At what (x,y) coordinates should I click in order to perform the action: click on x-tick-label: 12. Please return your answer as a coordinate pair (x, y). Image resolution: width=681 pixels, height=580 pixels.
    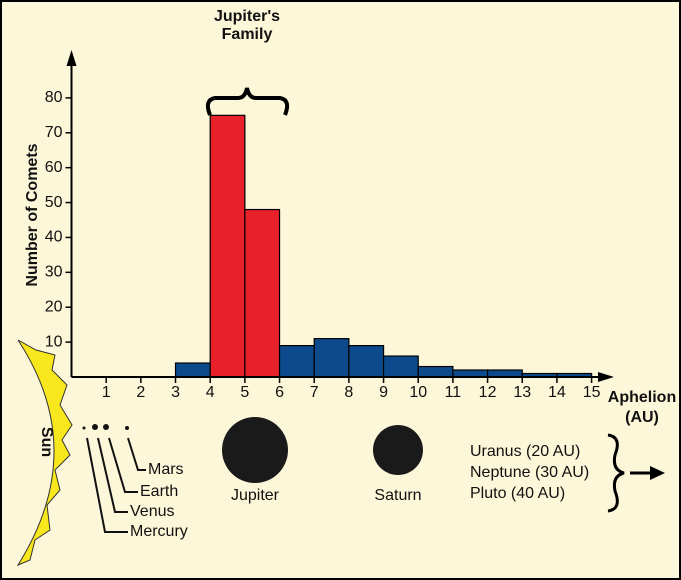
    Looking at the image, I should click on (488, 392).